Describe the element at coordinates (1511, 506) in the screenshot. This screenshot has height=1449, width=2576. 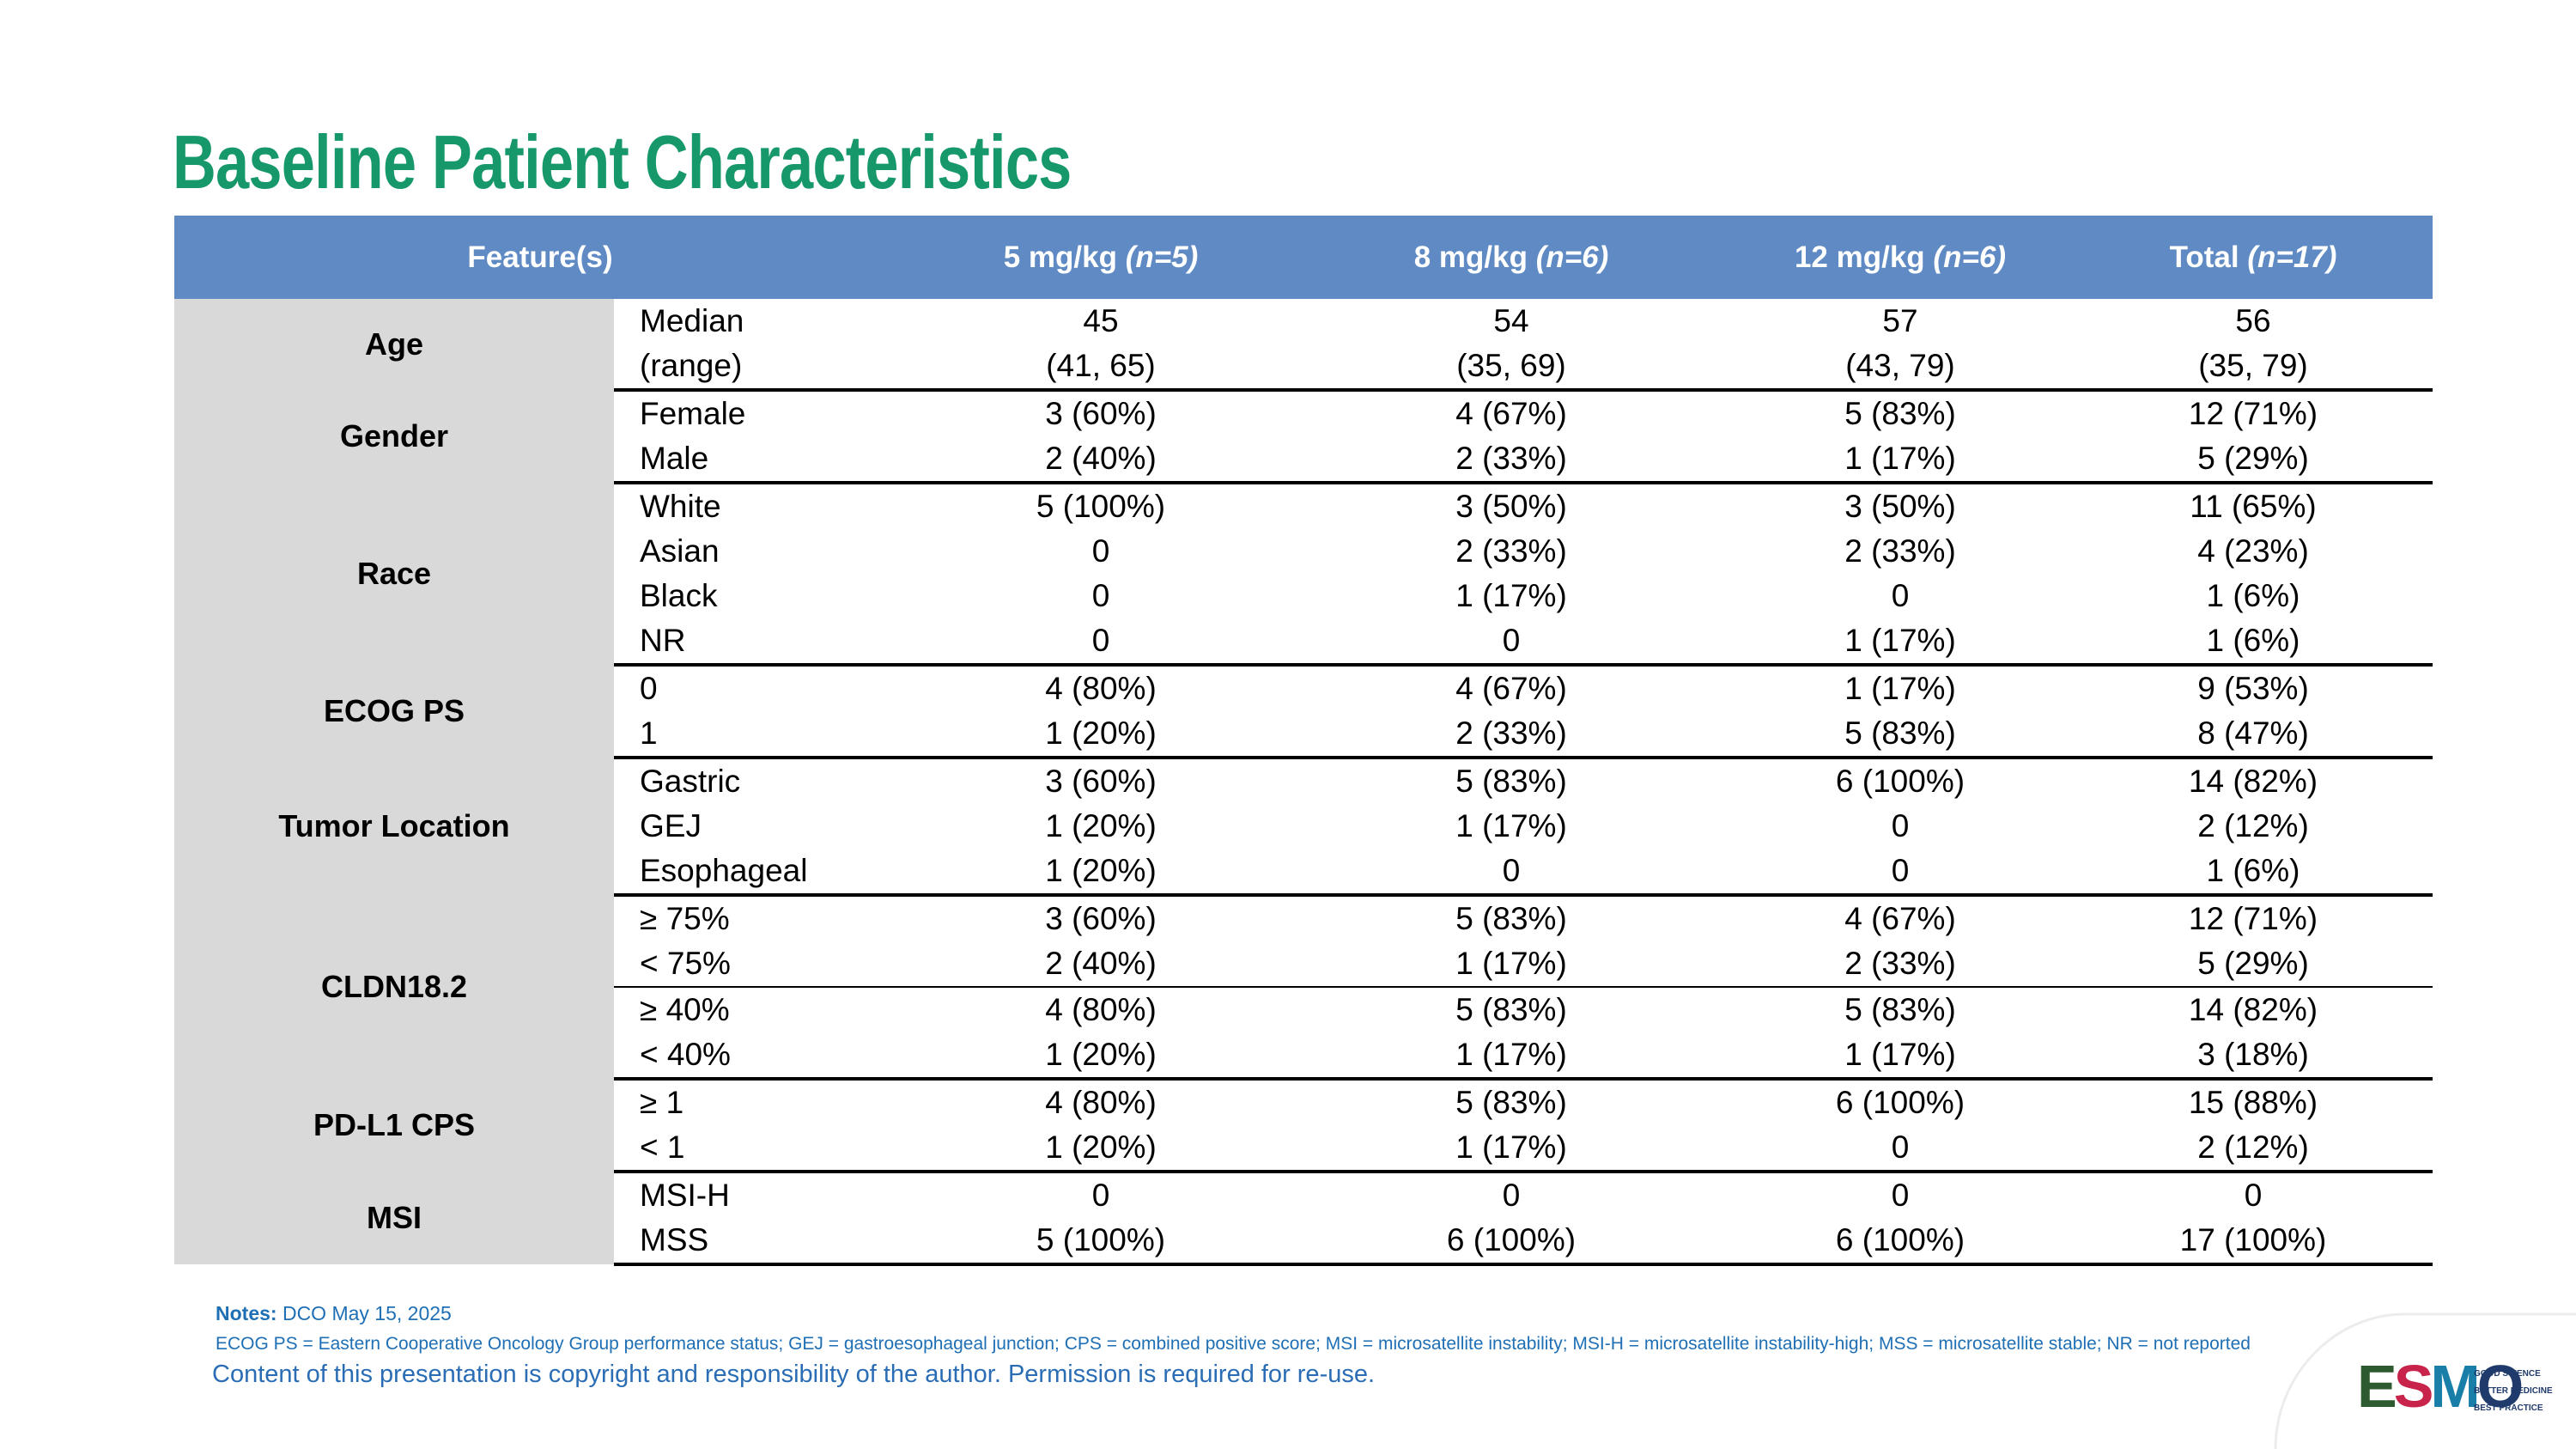
I see `value-cell: 3 (50%)` at that location.